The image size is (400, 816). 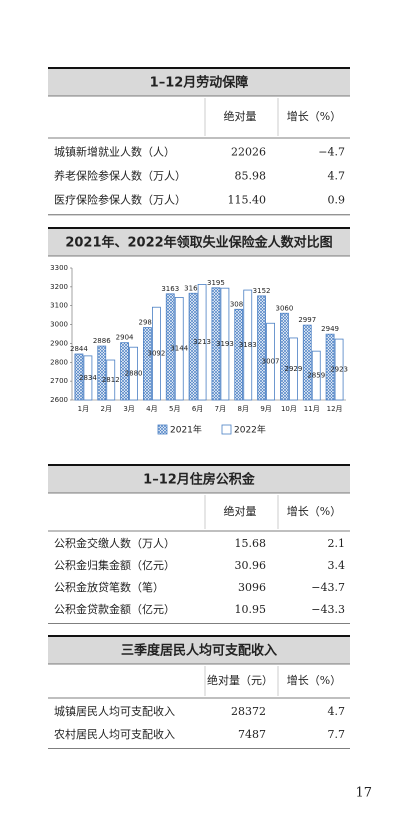 I want to click on value-label: 3152, so click(x=262, y=291).